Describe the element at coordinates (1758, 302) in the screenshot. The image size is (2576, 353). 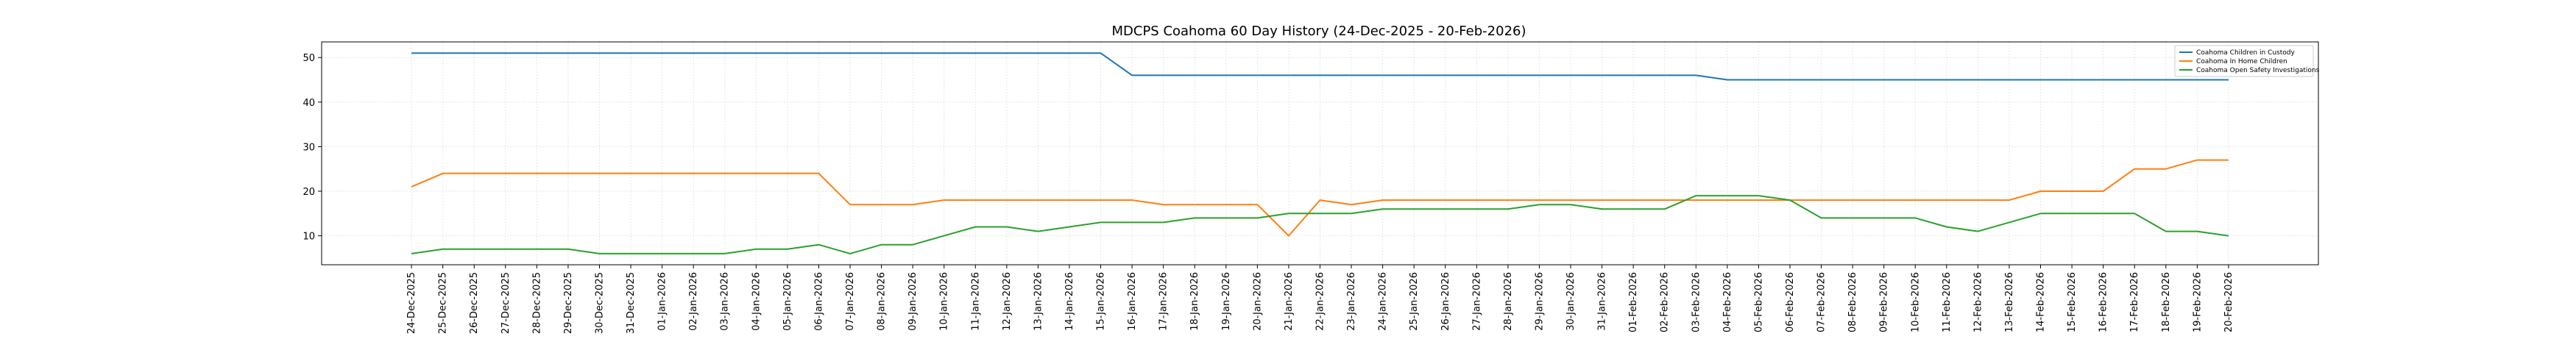
I see `x-tick-label: 05-Feb-2026` at that location.